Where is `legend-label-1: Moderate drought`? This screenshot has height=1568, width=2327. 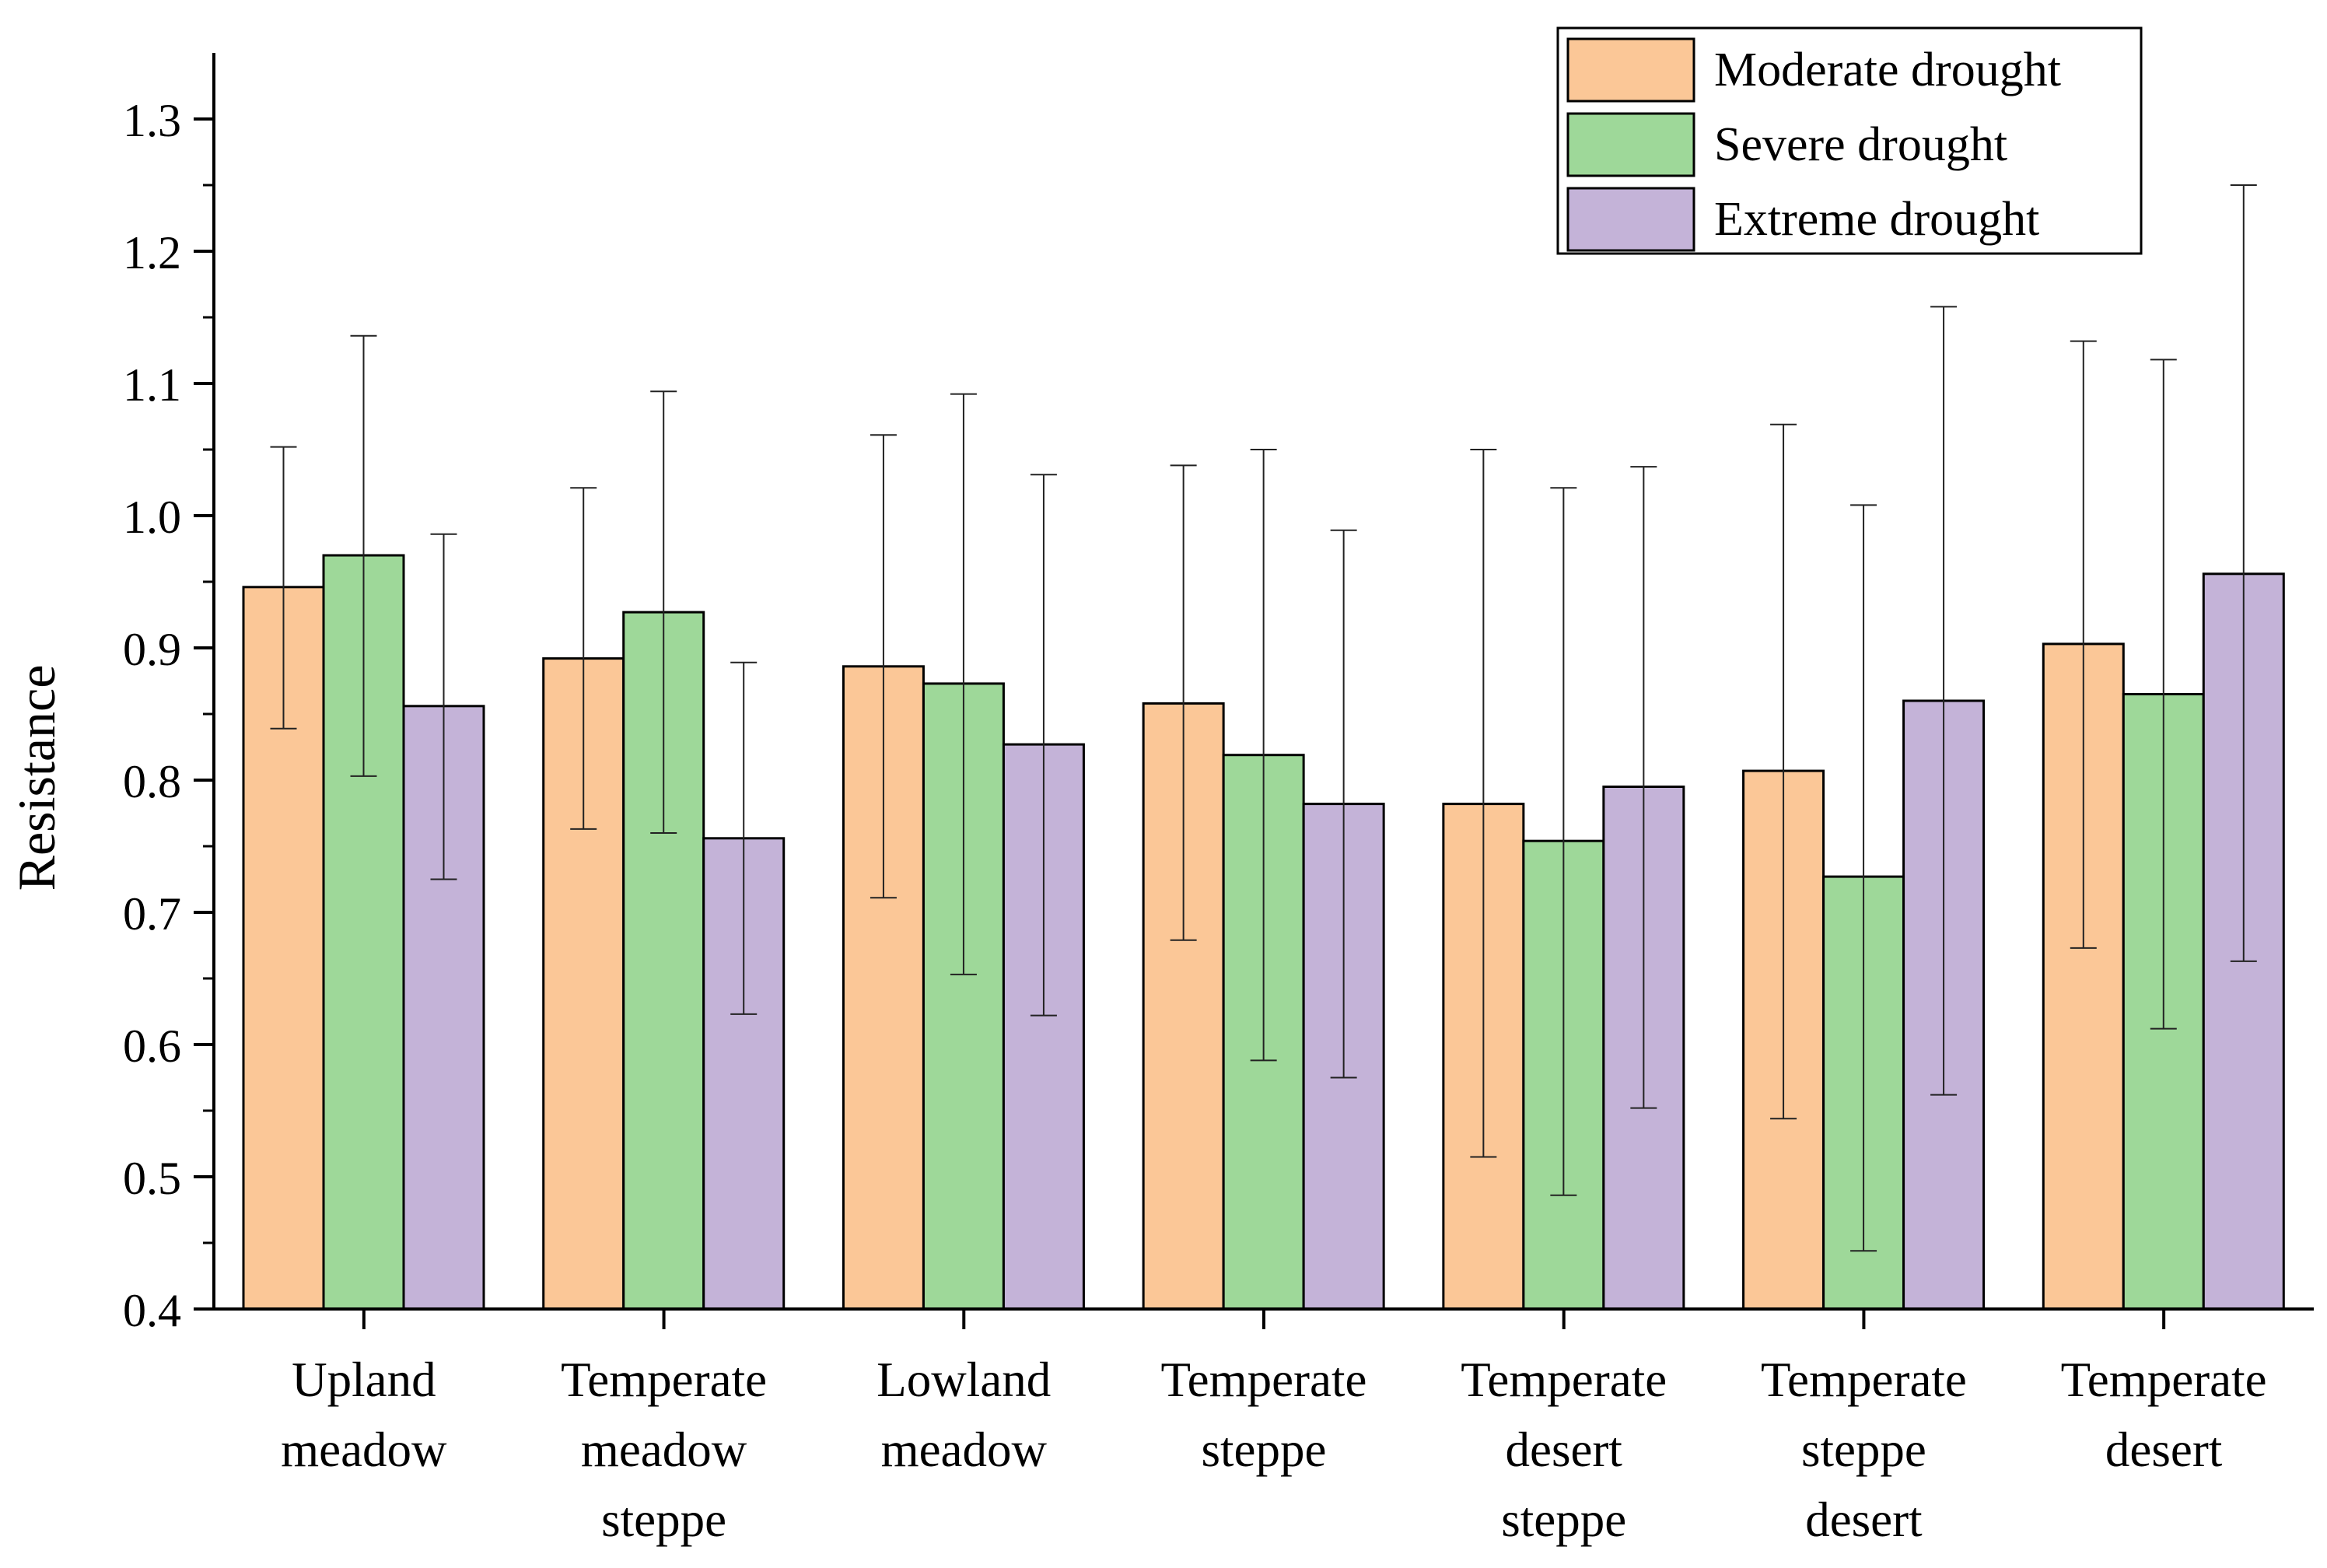 legend-label-1: Moderate drought is located at coordinates (1887, 70).